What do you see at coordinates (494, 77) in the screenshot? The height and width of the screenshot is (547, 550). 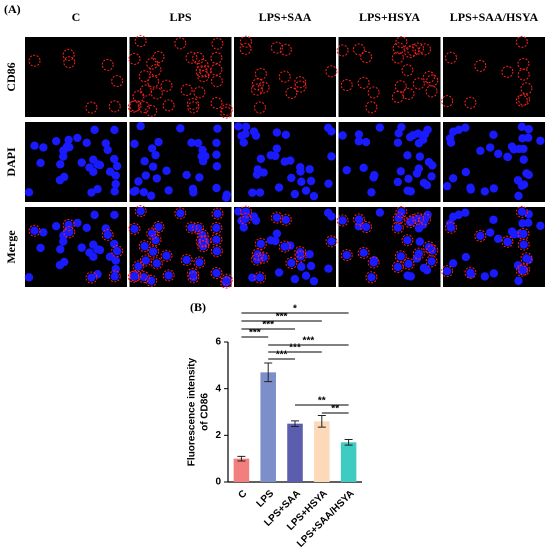 I see `micrograph` at bounding box center [494, 77].